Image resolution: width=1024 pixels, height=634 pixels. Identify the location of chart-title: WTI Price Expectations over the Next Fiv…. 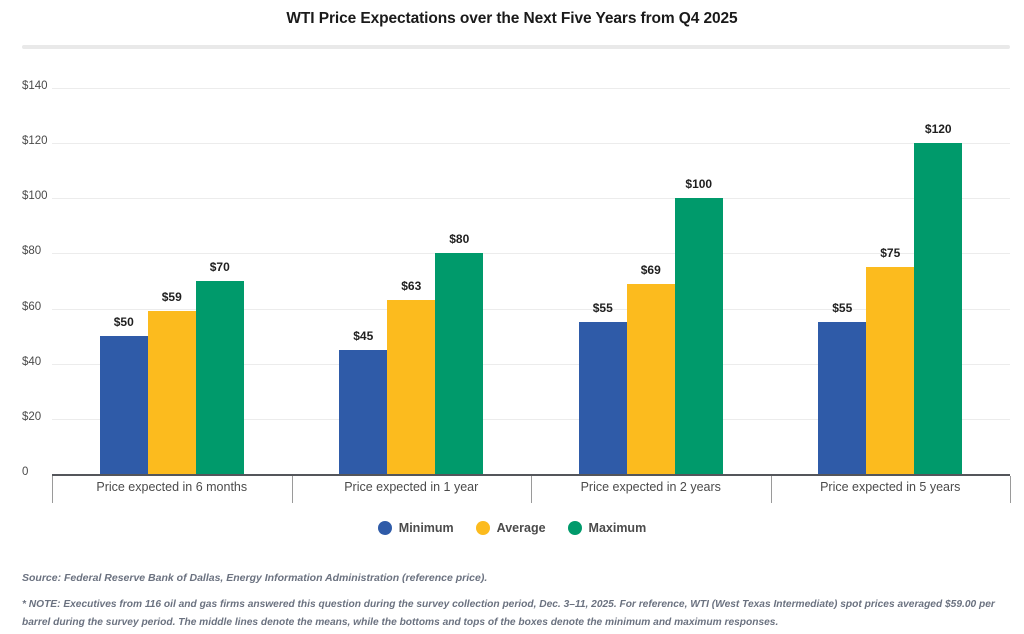
(512, 18).